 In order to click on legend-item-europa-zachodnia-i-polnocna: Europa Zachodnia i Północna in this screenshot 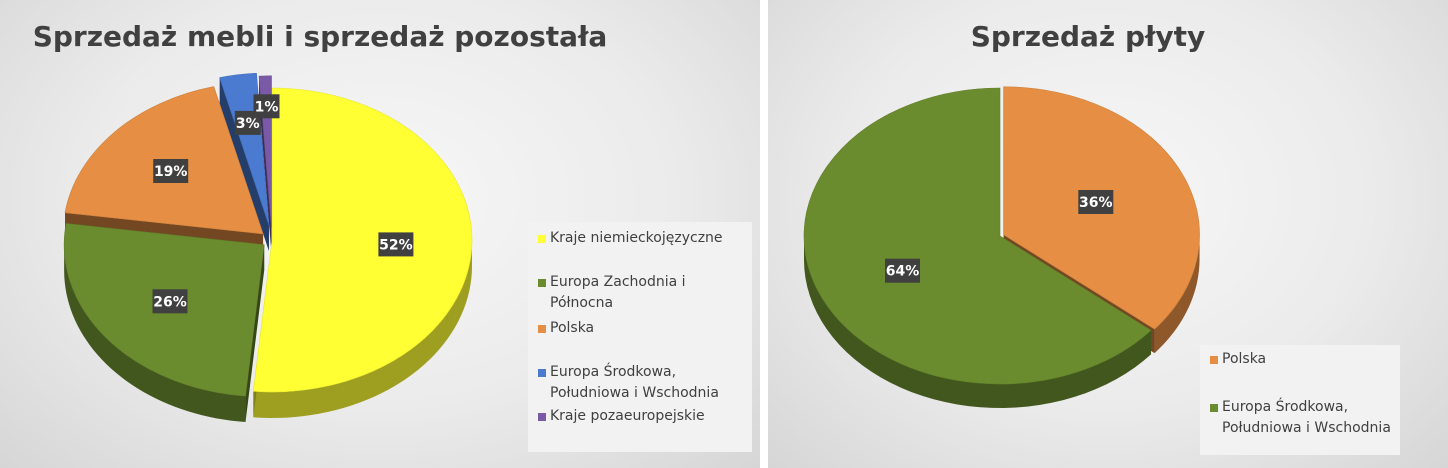, I will do `click(642, 293)`.